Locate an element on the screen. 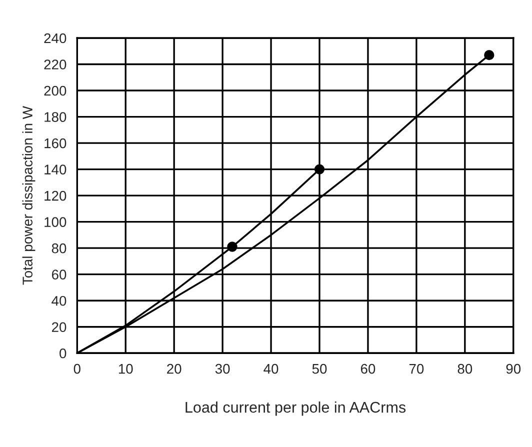 The height and width of the screenshot is (447, 532). x-tick-label: 90 is located at coordinates (513, 369).